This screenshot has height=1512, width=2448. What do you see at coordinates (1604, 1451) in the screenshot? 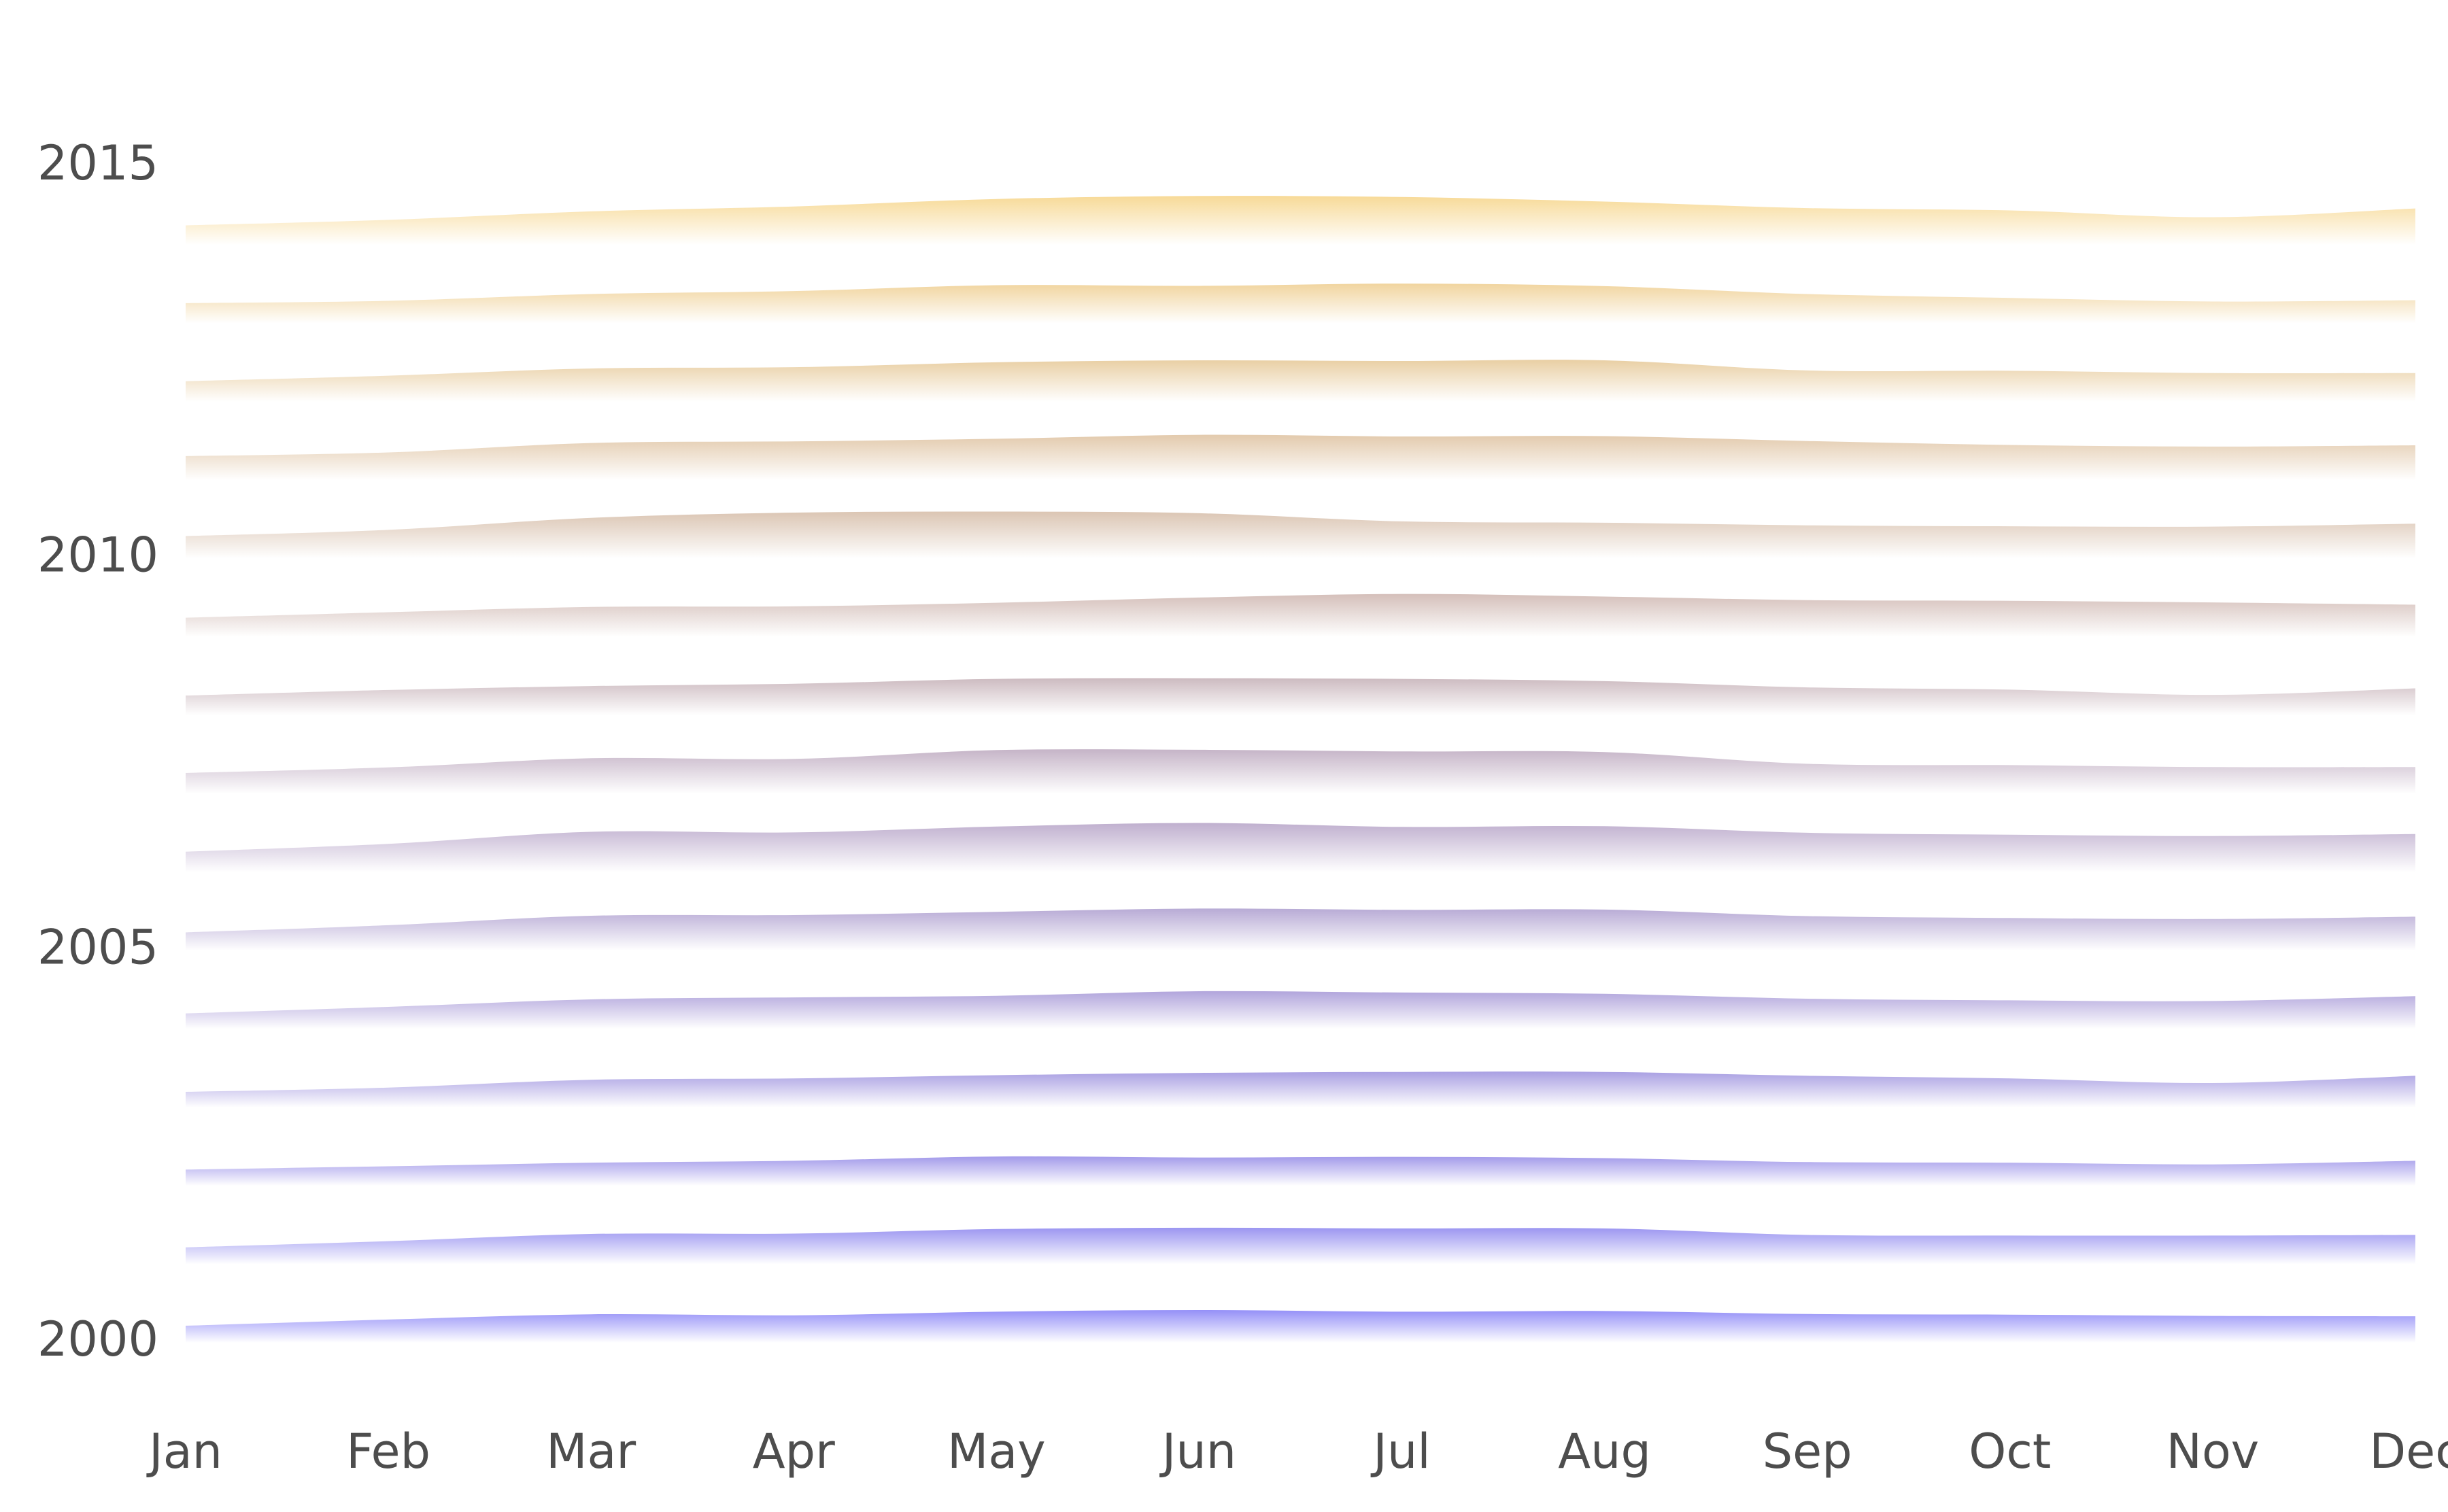
I see `x-tick-label: Aug` at bounding box center [1604, 1451].